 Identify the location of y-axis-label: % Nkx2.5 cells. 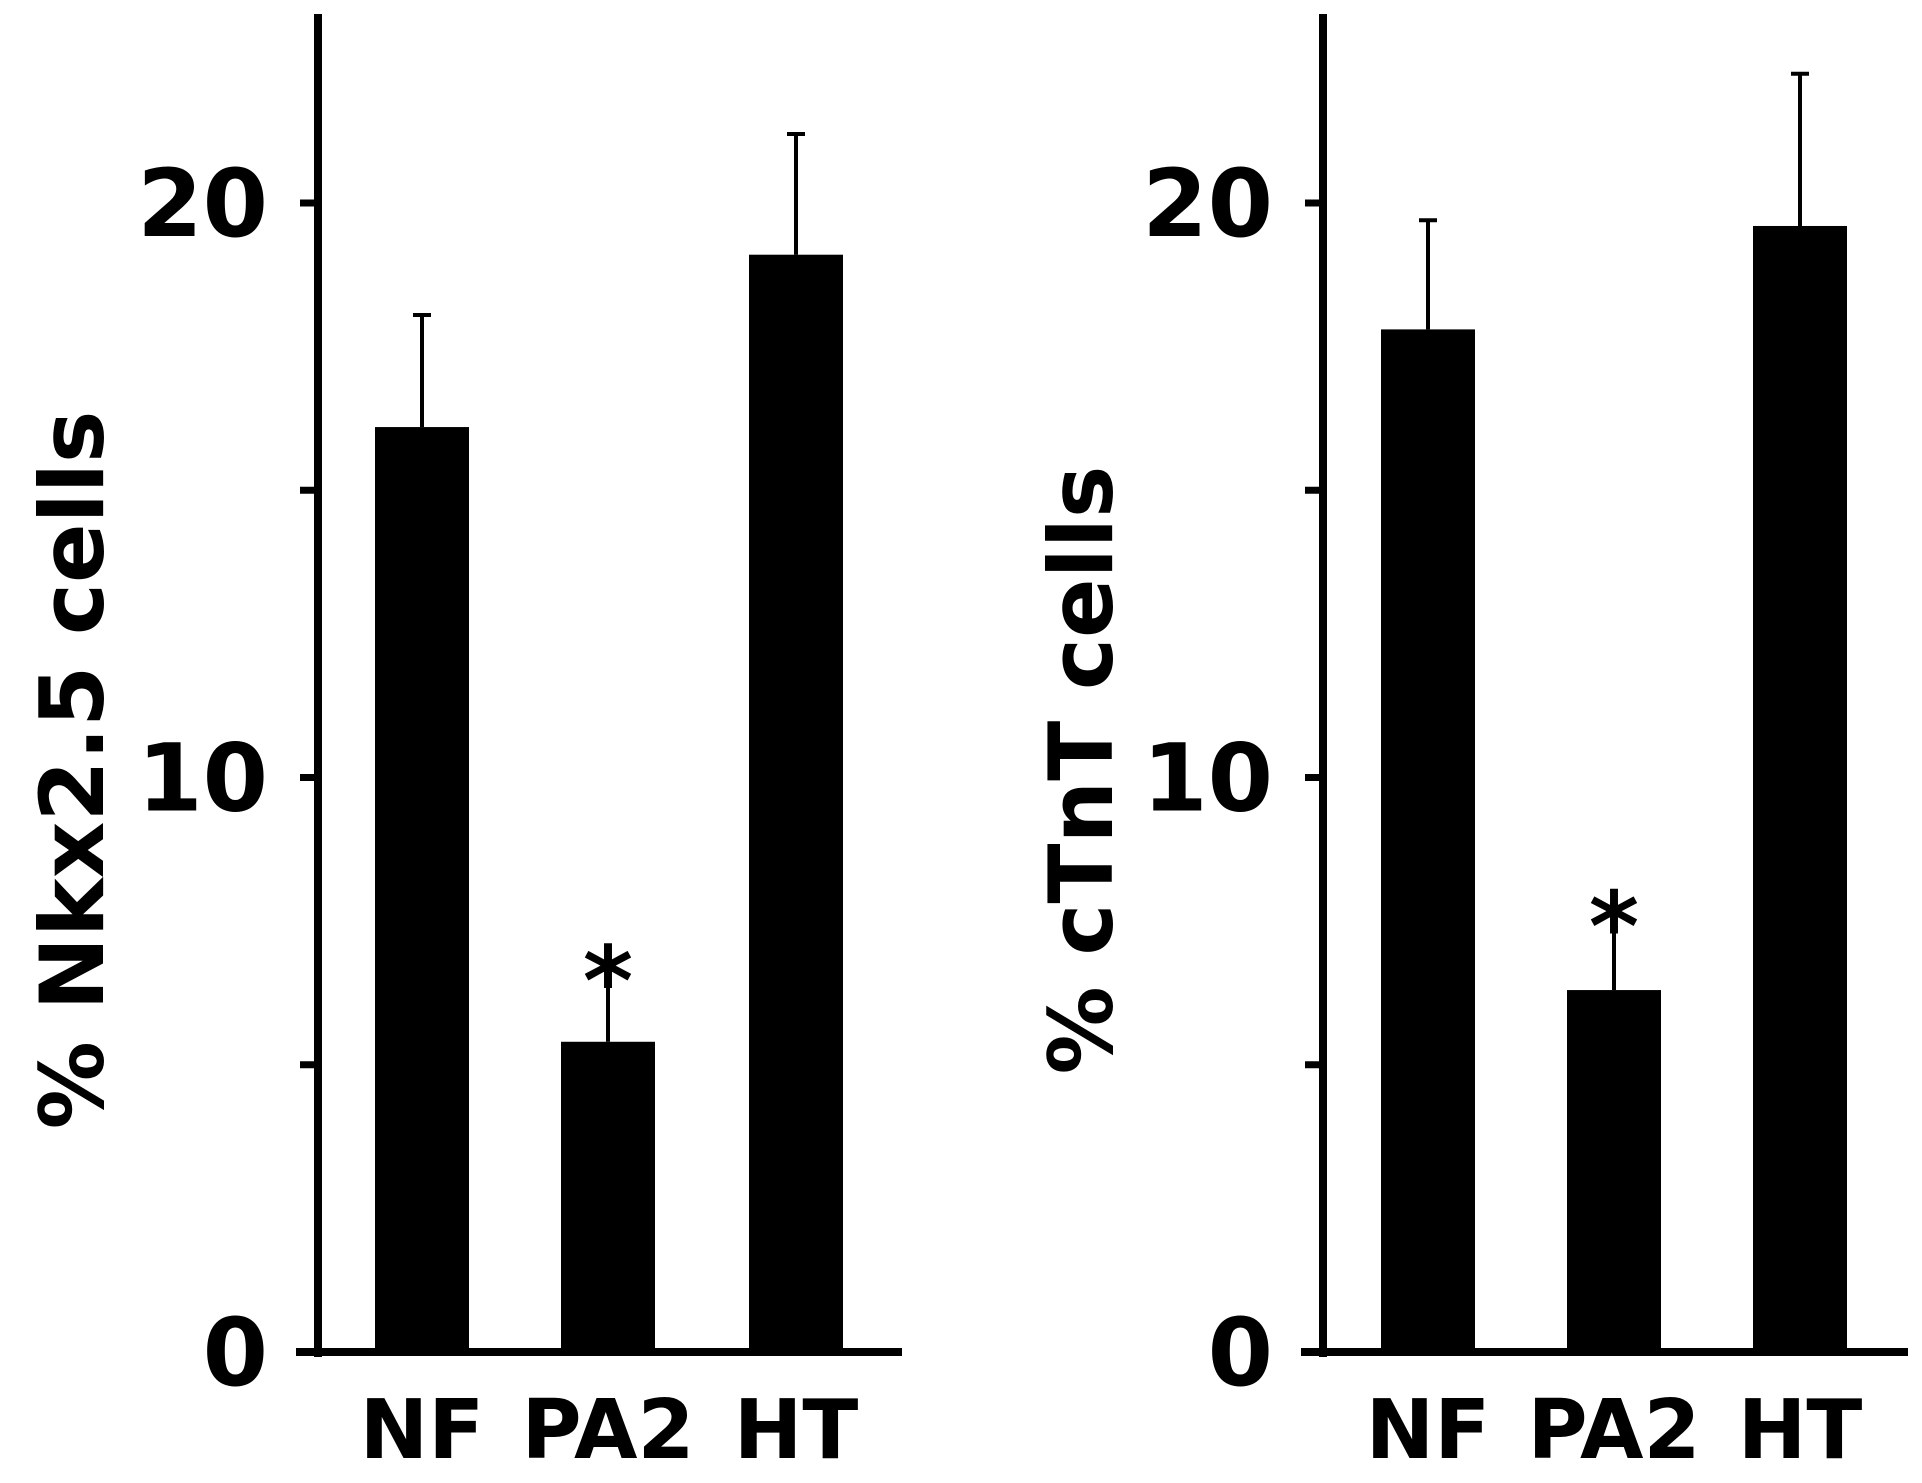
(72, 770).